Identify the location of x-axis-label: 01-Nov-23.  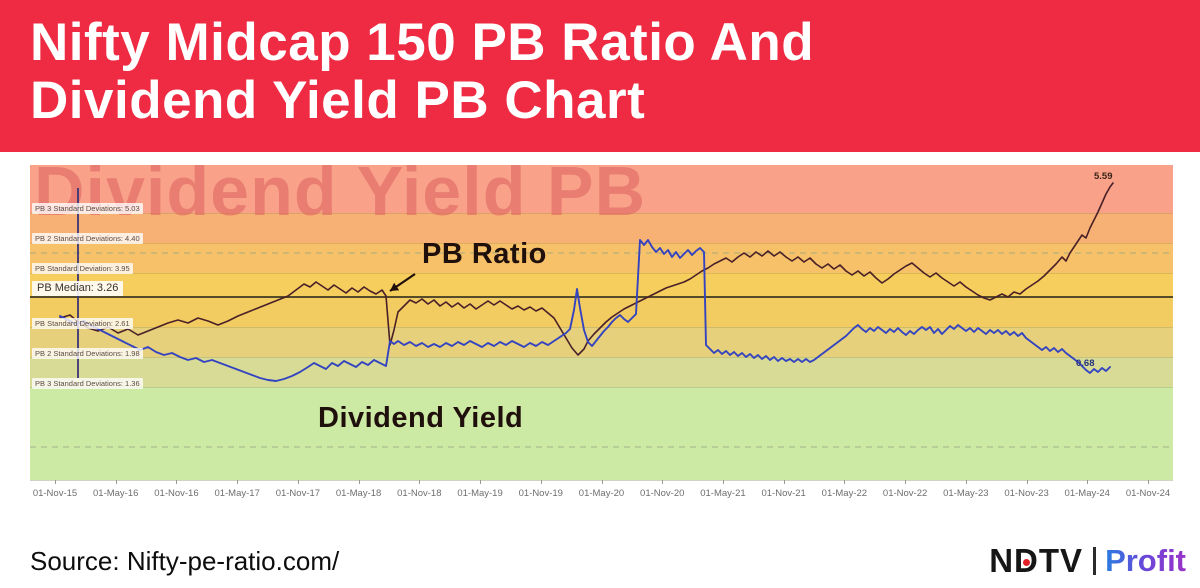
(1026, 493).